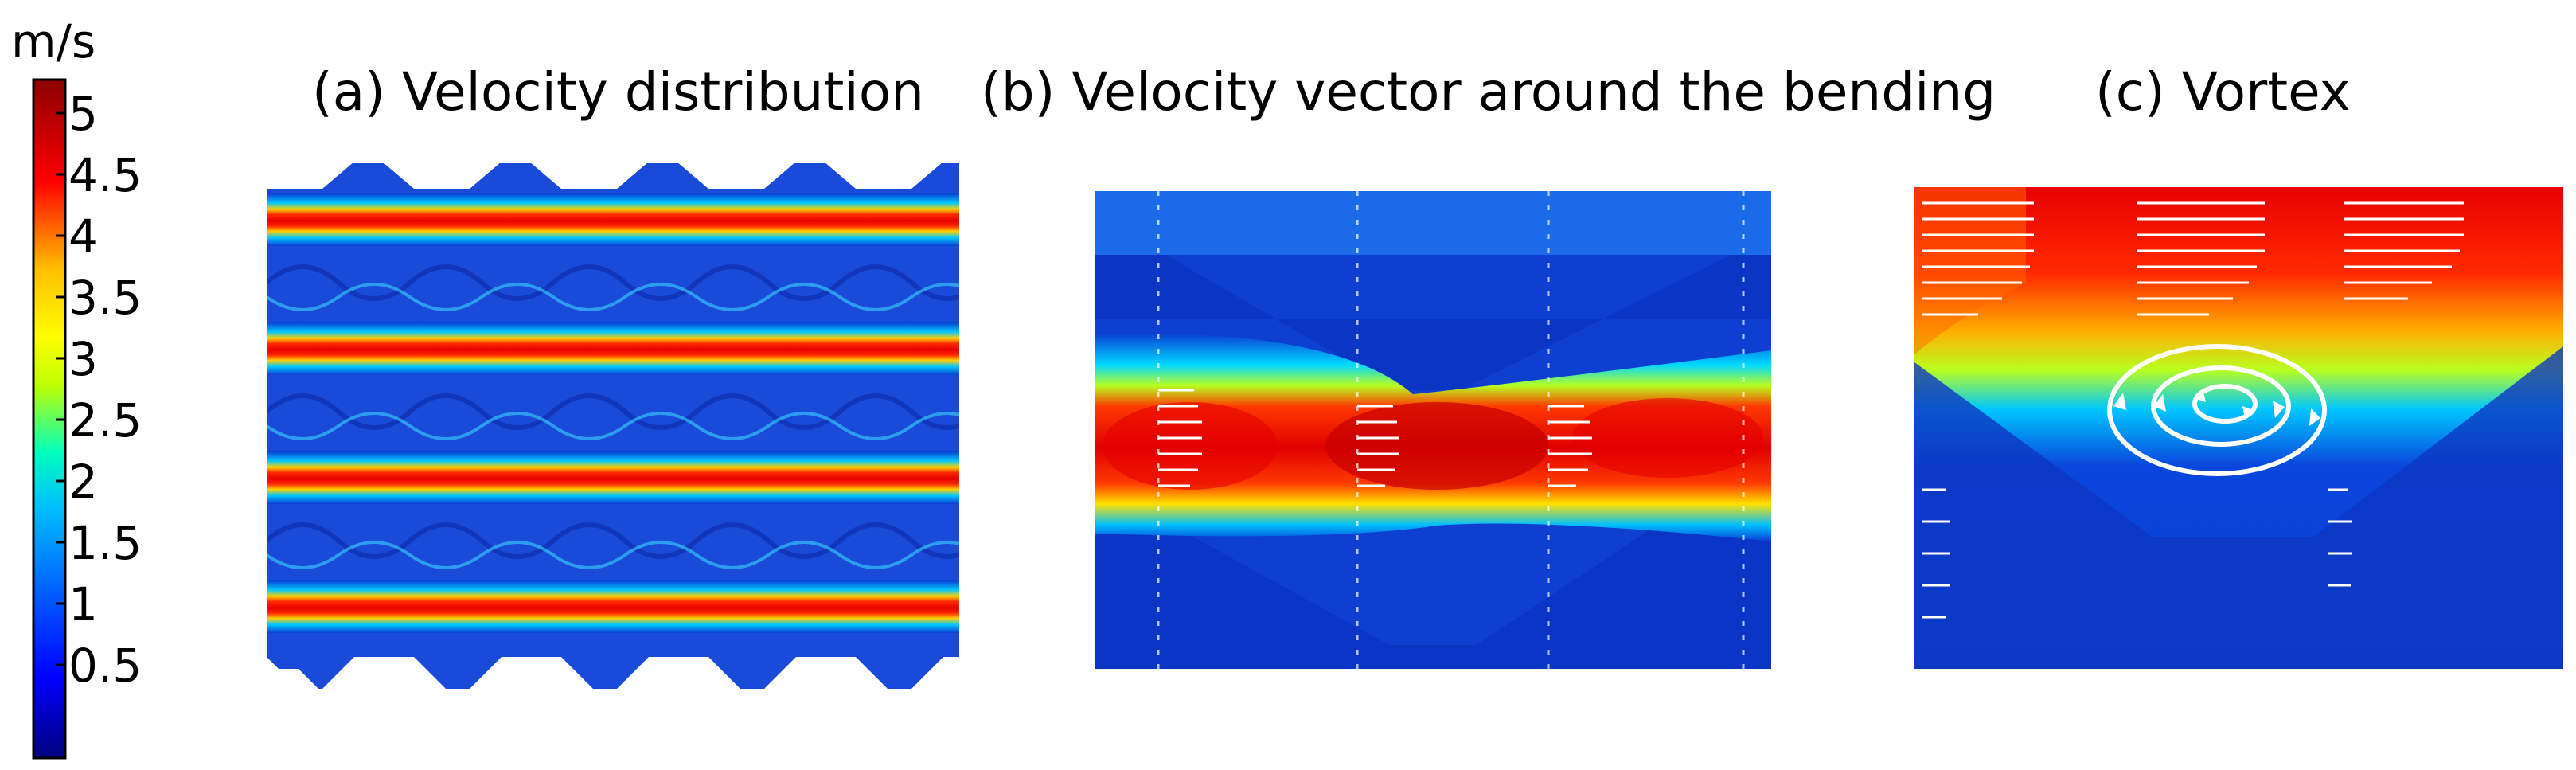  What do you see at coordinates (105, 298) in the screenshot?
I see `colorbar-tick: 3.5` at bounding box center [105, 298].